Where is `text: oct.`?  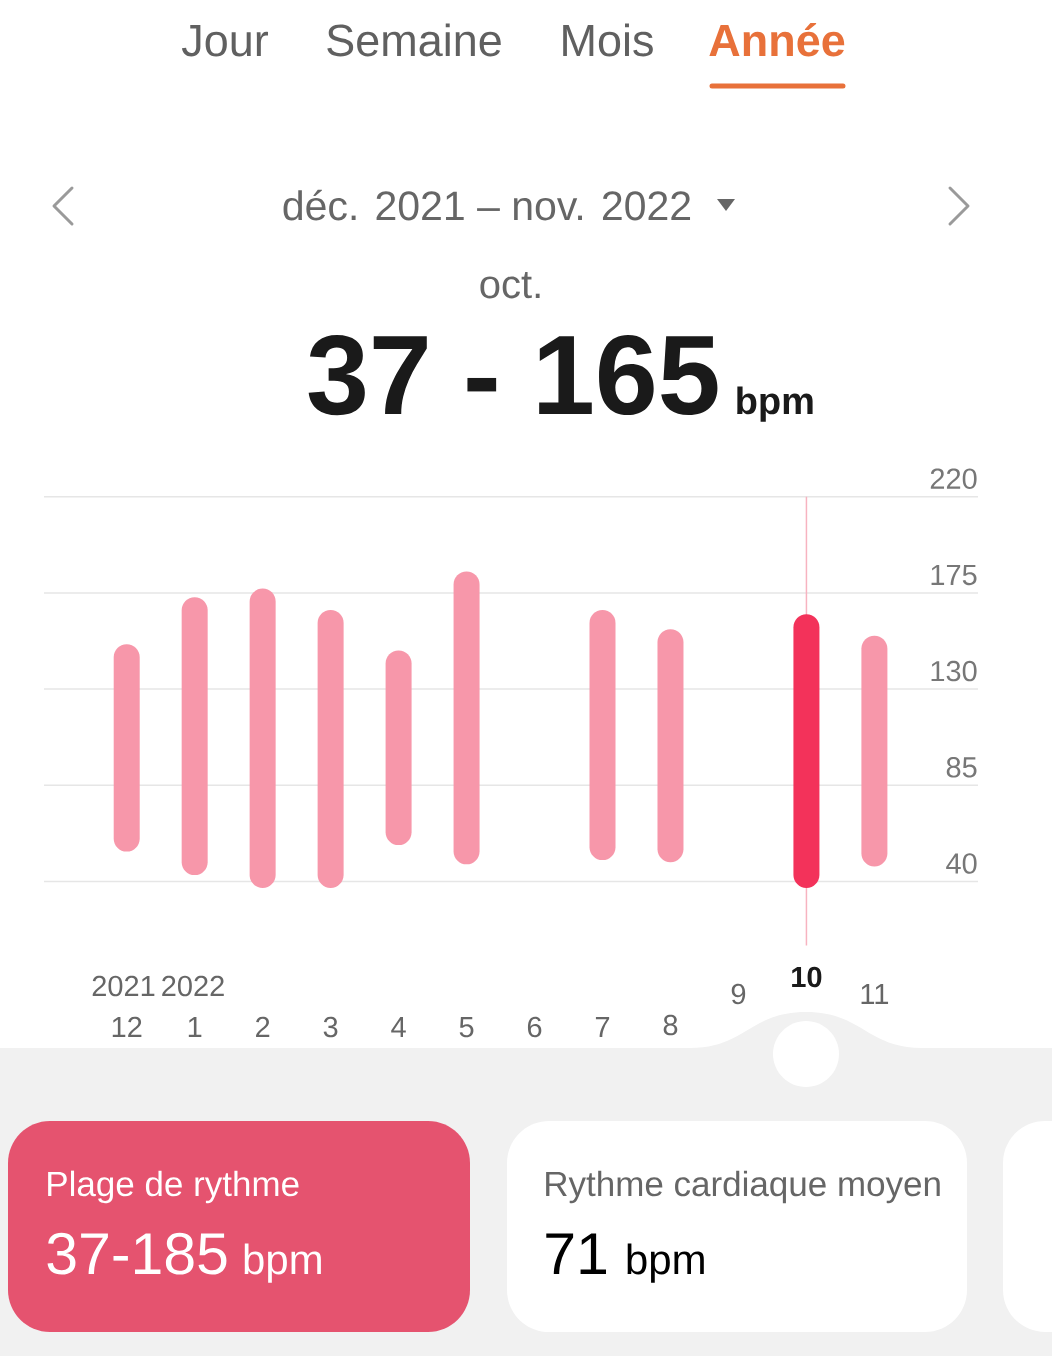
text: oct. is located at coordinates (510, 285).